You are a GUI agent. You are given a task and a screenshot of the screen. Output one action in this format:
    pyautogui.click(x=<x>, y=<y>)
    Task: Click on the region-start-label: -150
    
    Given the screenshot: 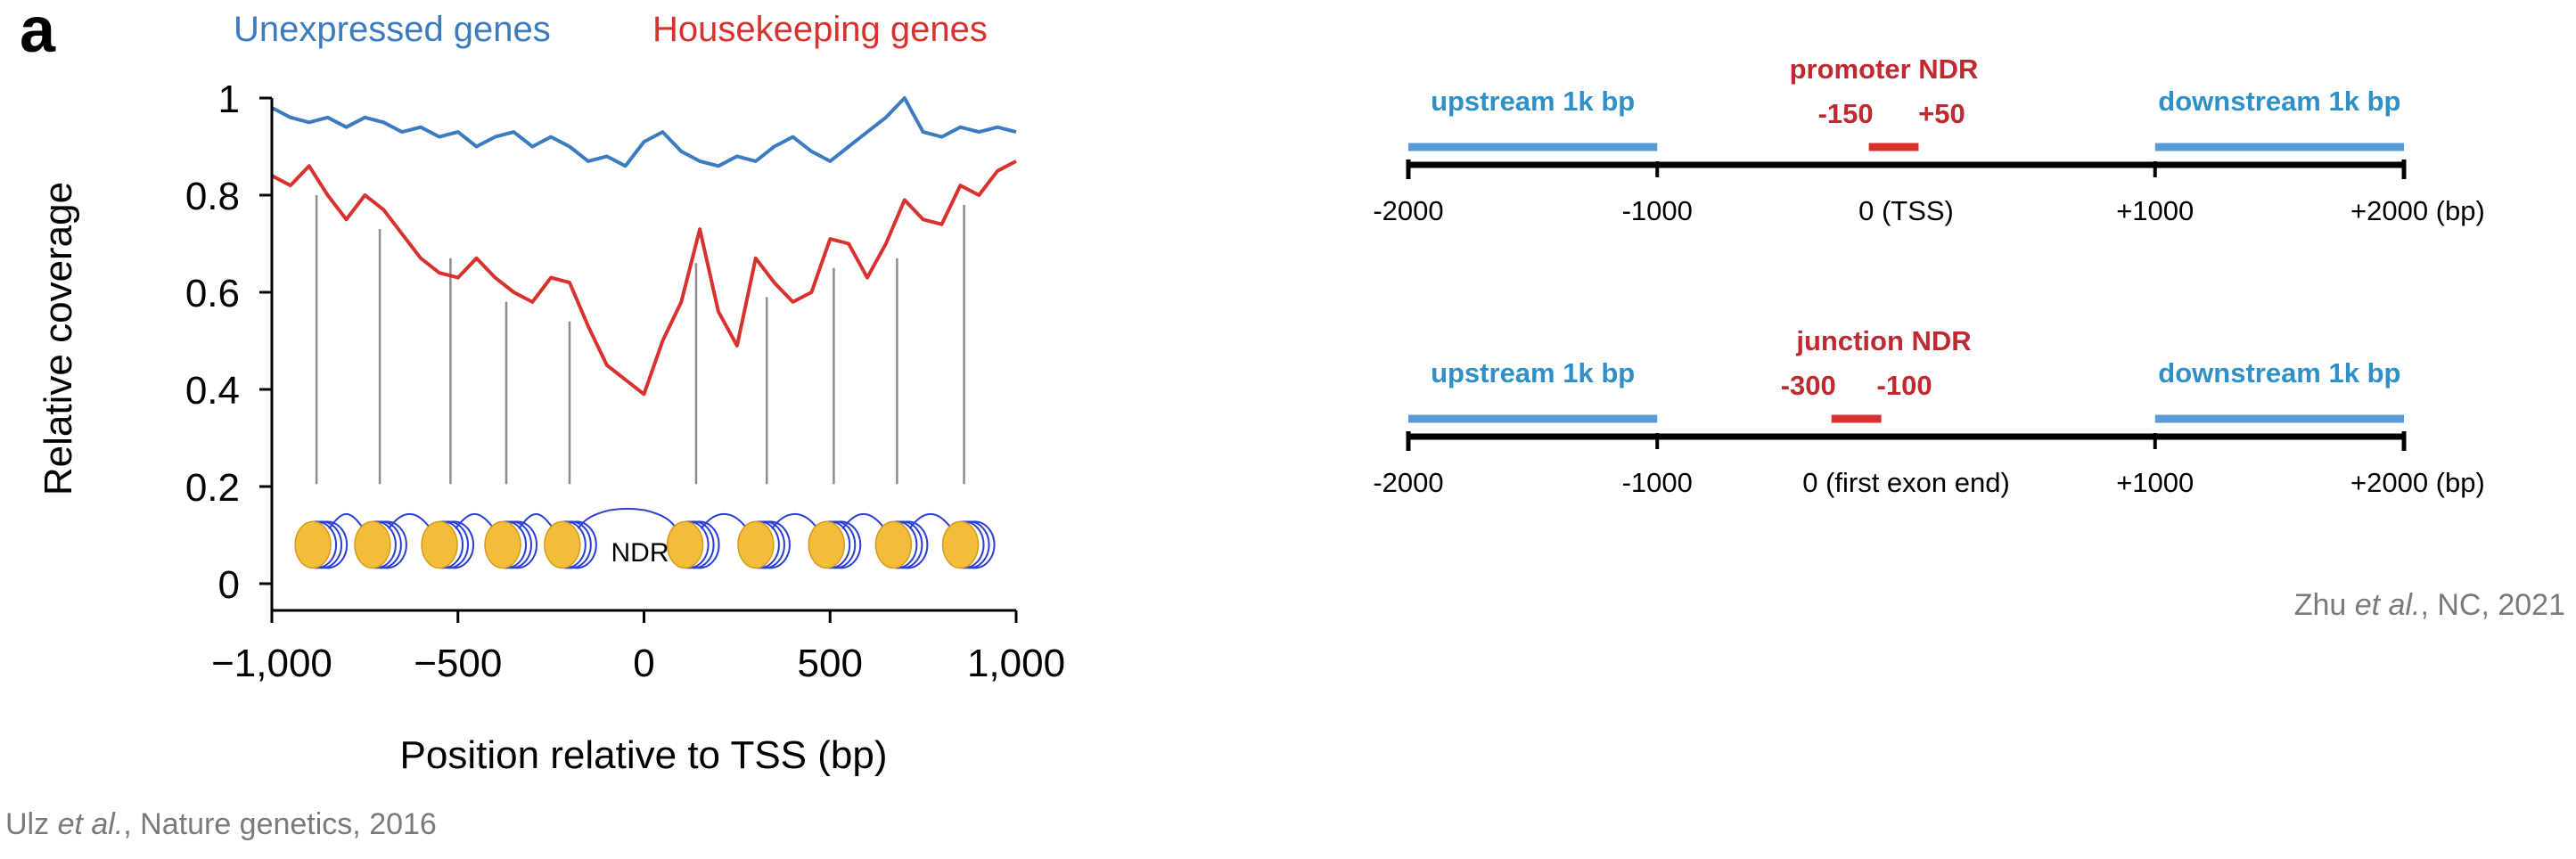 What is the action you would take?
    pyautogui.click(x=1846, y=113)
    